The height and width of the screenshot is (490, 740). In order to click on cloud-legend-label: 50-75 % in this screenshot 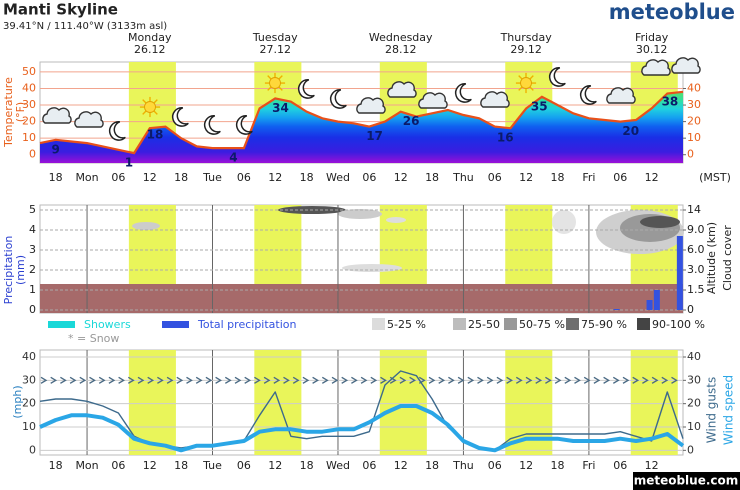, I will do `click(542, 324)`.